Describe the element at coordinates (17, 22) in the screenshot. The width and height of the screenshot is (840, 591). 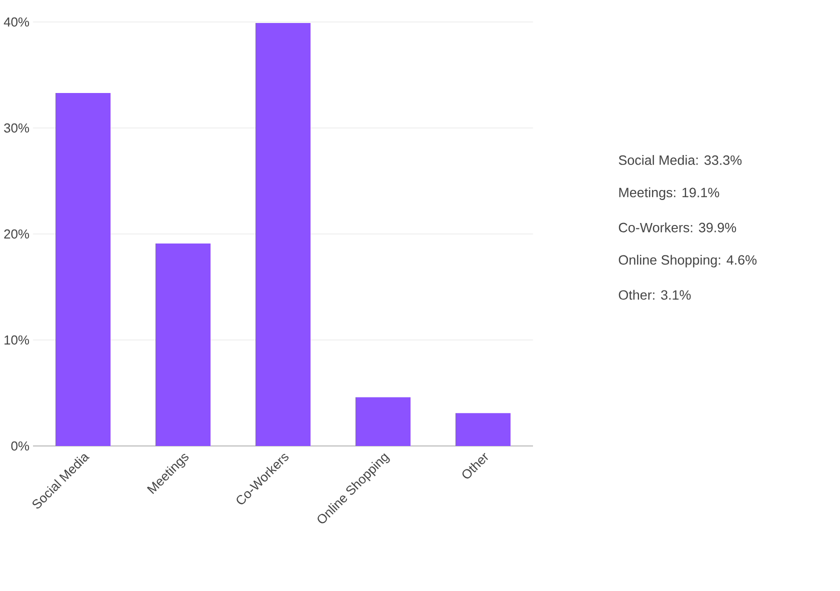
I see `y-tick-label: 40%` at that location.